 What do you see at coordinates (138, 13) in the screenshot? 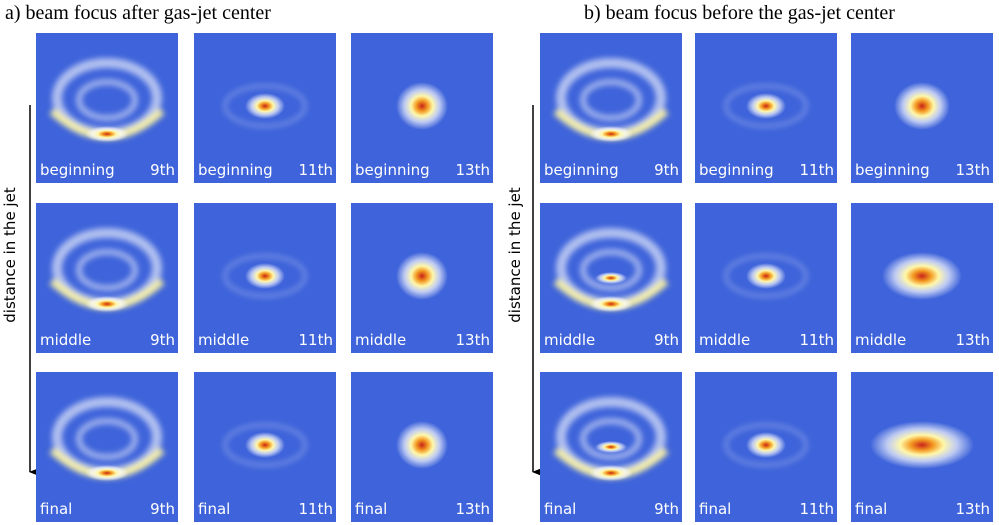
I see `panel-title: a) beam focus after gas-jet center` at bounding box center [138, 13].